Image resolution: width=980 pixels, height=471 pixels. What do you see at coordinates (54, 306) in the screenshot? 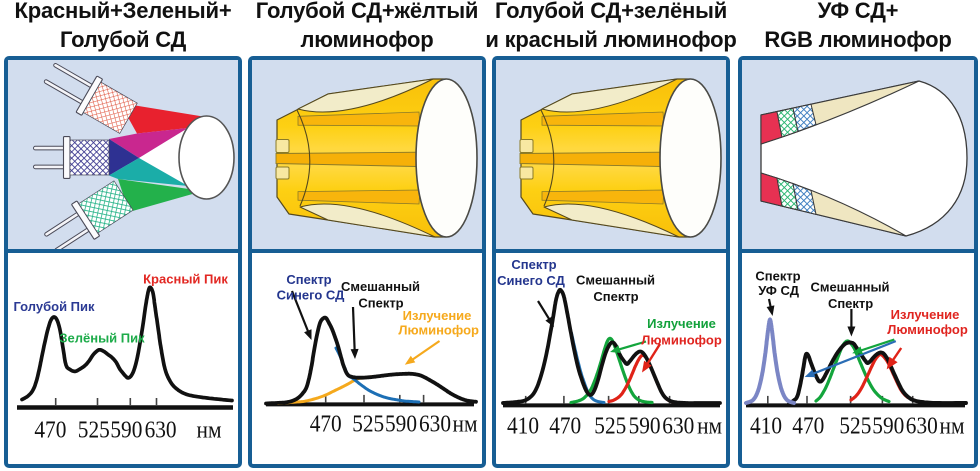
I see `svg-text: Голубой Пик` at bounding box center [54, 306].